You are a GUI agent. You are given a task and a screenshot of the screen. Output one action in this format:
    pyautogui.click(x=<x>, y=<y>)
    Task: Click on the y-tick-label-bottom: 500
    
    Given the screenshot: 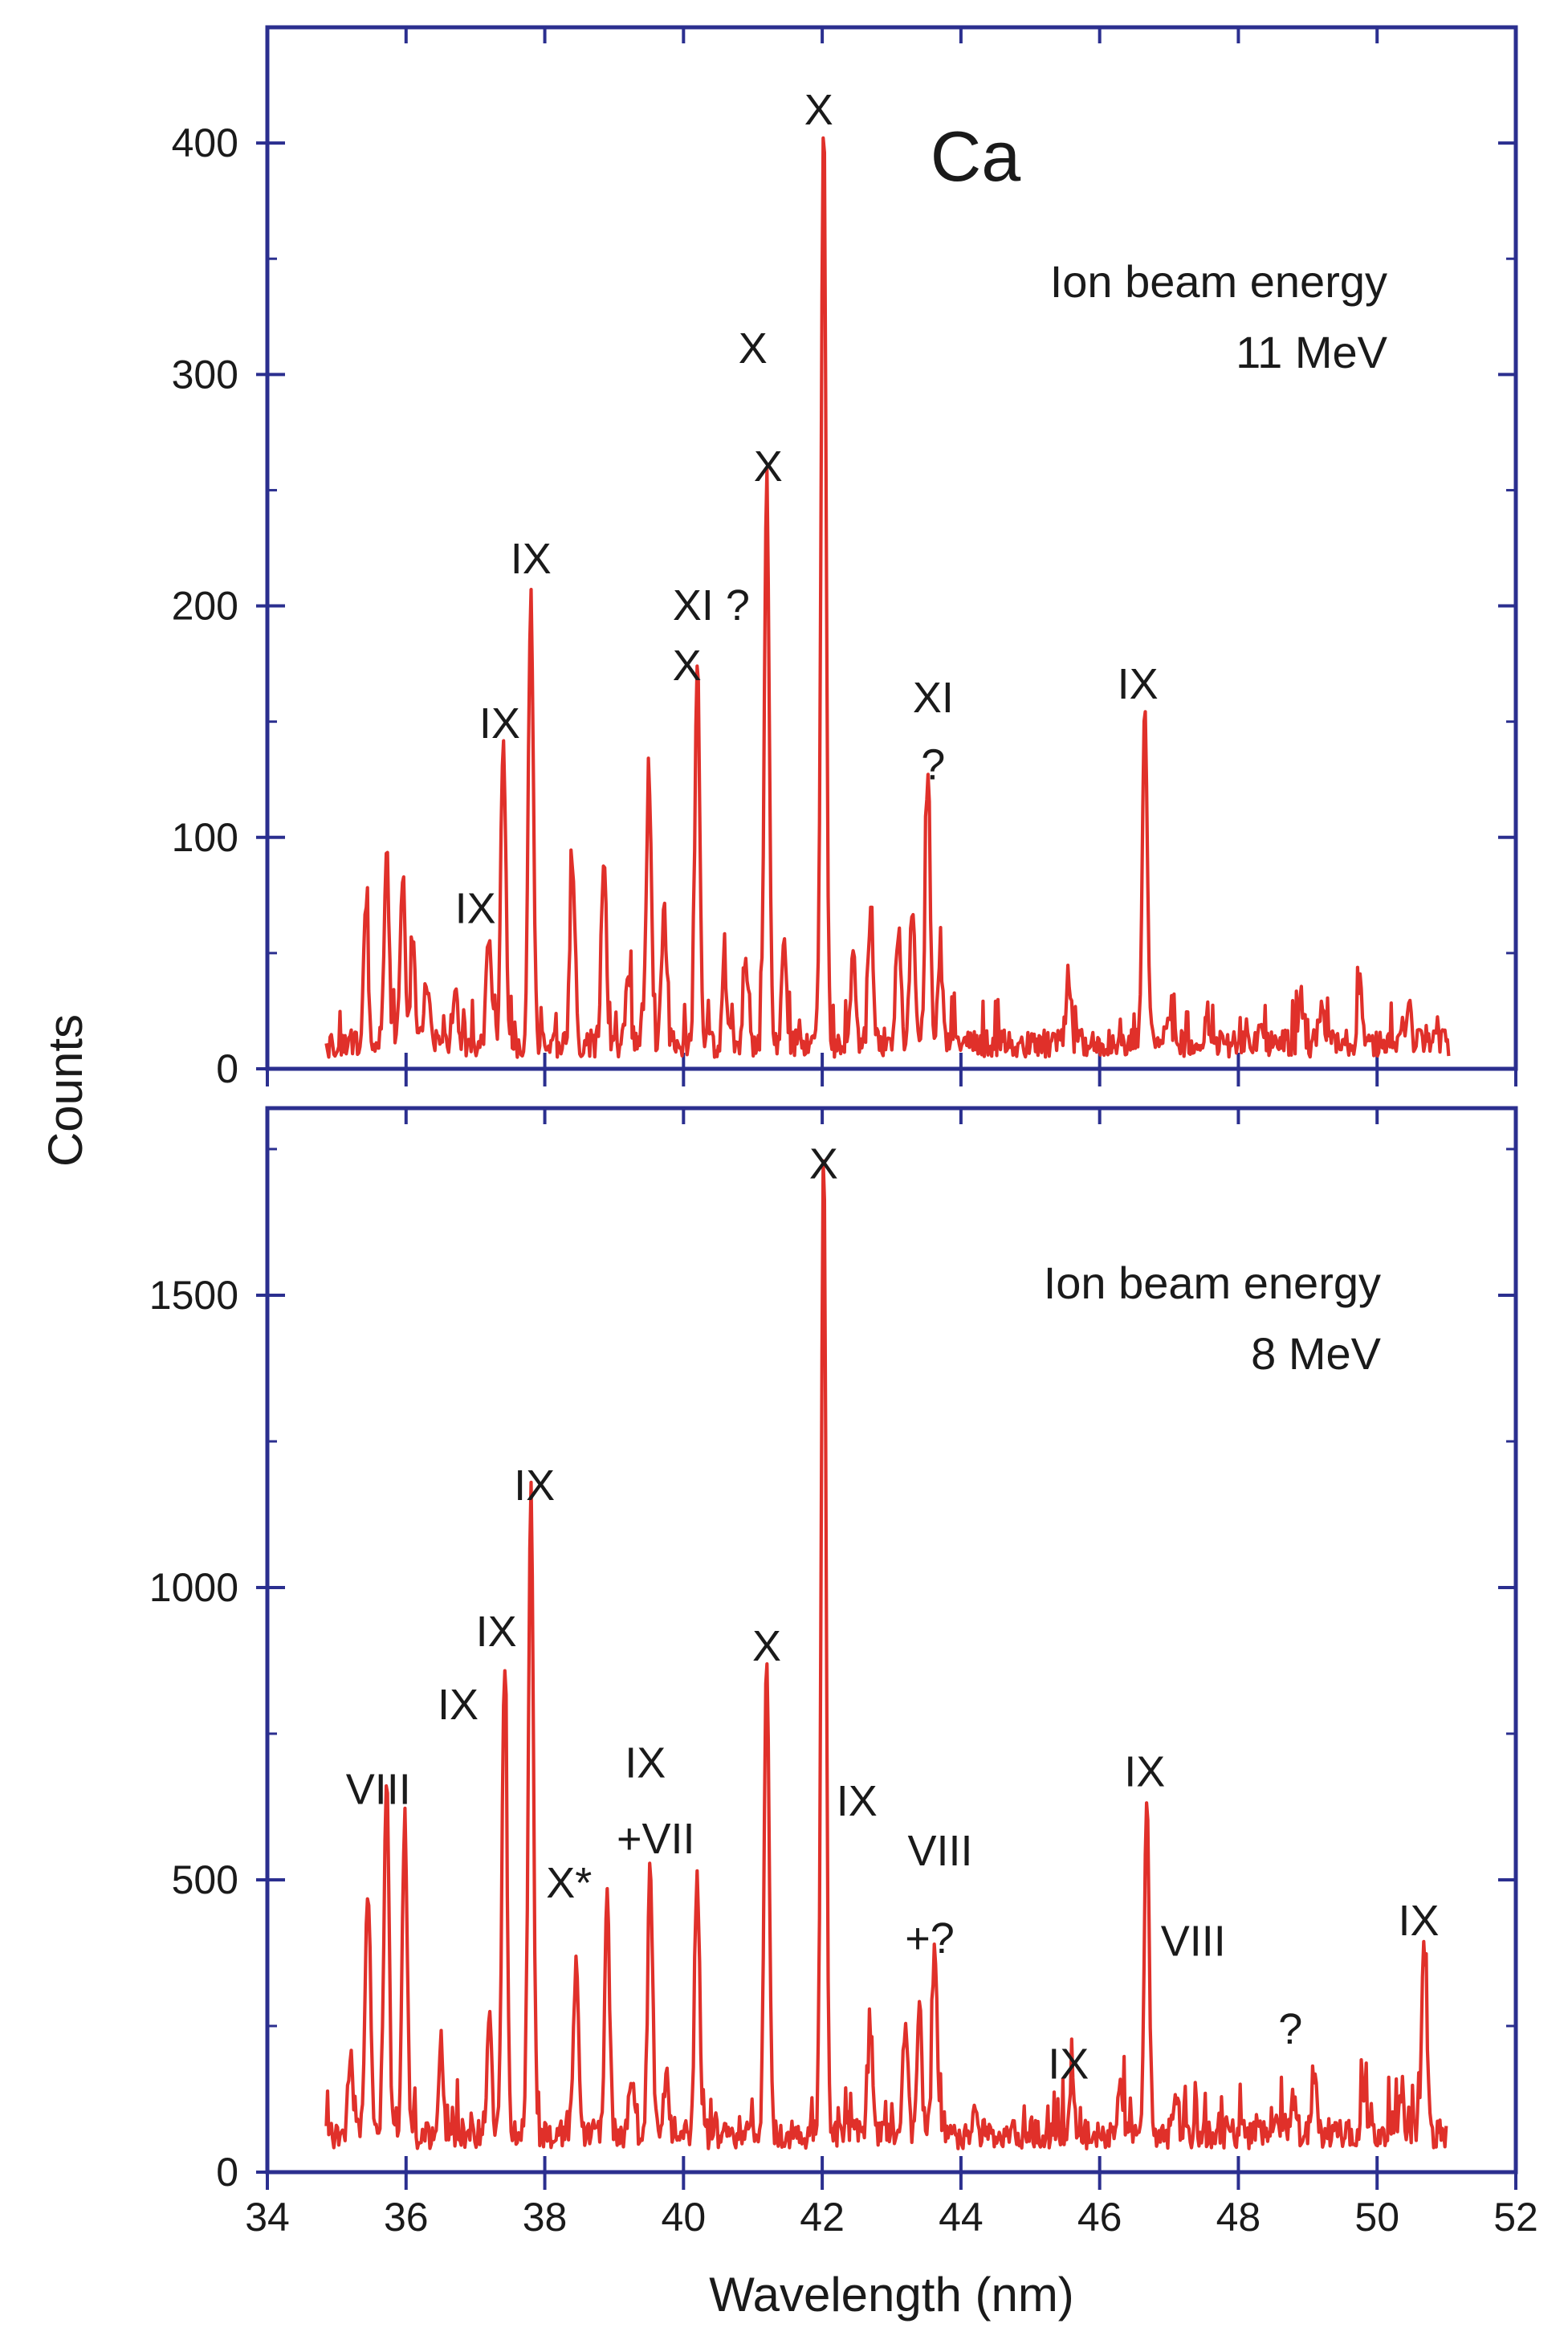 What is the action you would take?
    pyautogui.click(x=205, y=1879)
    